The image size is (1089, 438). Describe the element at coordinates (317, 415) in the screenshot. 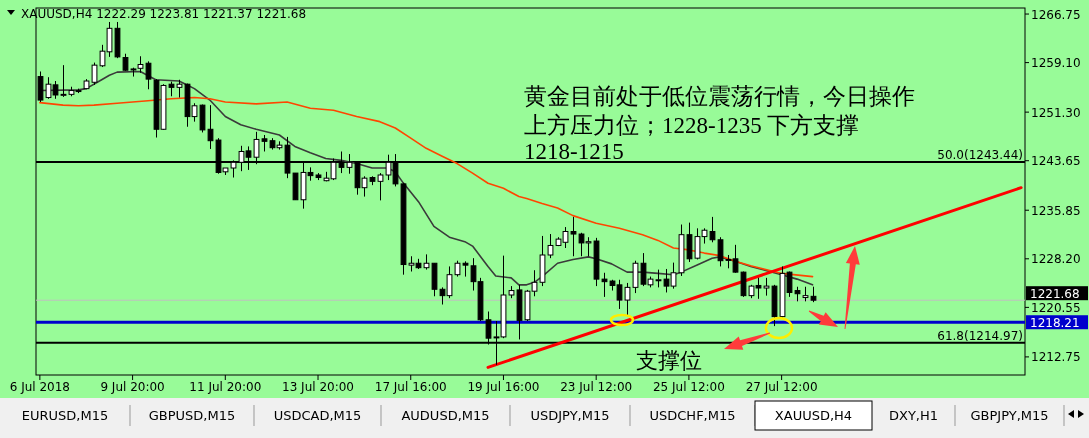

I see `text: USDCAD,M15` at that location.